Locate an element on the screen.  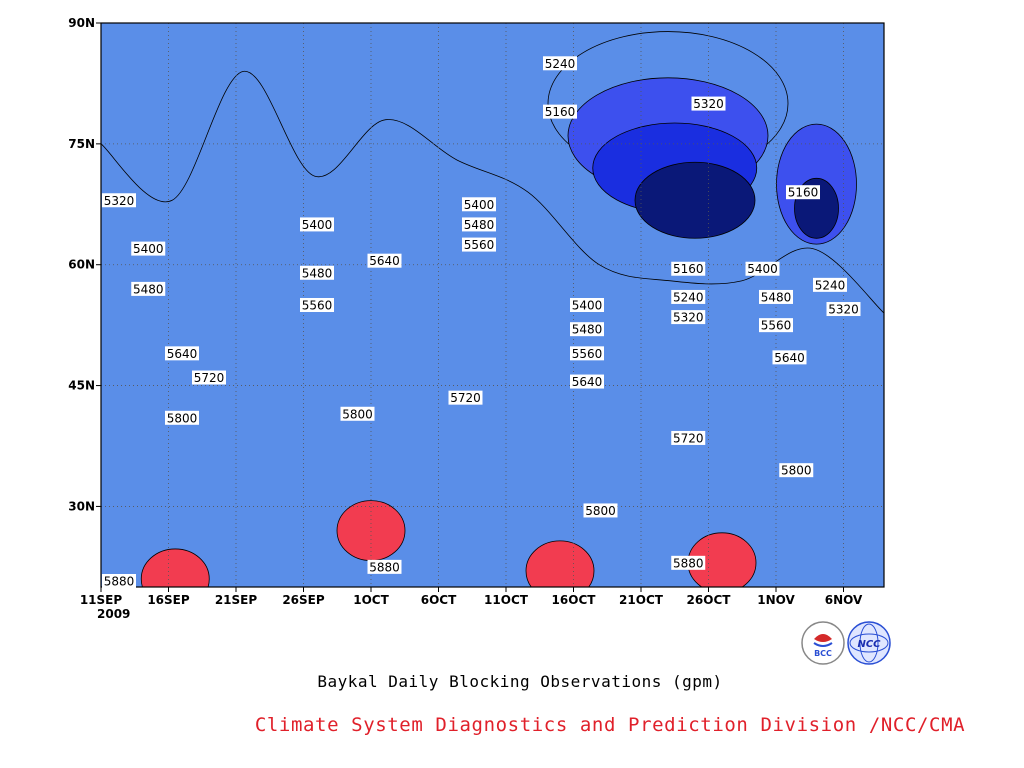
y-tick-label: 60N is located at coordinates (81, 265).